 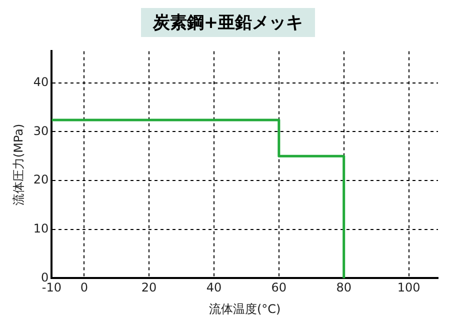 What do you see at coordinates (41, 229) in the screenshot?
I see `y-tick-label: 10` at bounding box center [41, 229].